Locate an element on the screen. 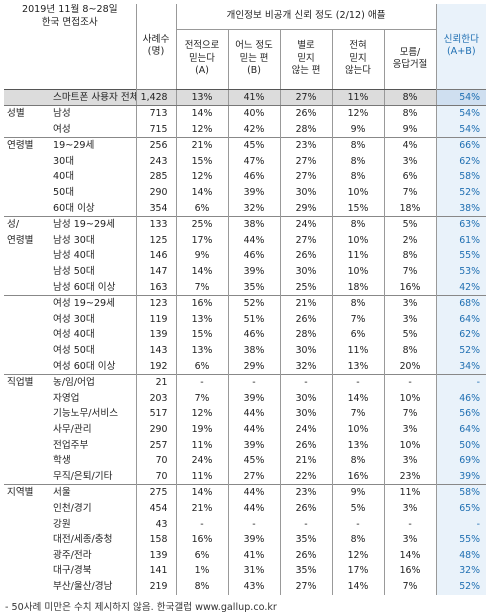 Image resolution: width=489 pixels, height=616 pixels. value-e: 9% is located at coordinates (410, 129).